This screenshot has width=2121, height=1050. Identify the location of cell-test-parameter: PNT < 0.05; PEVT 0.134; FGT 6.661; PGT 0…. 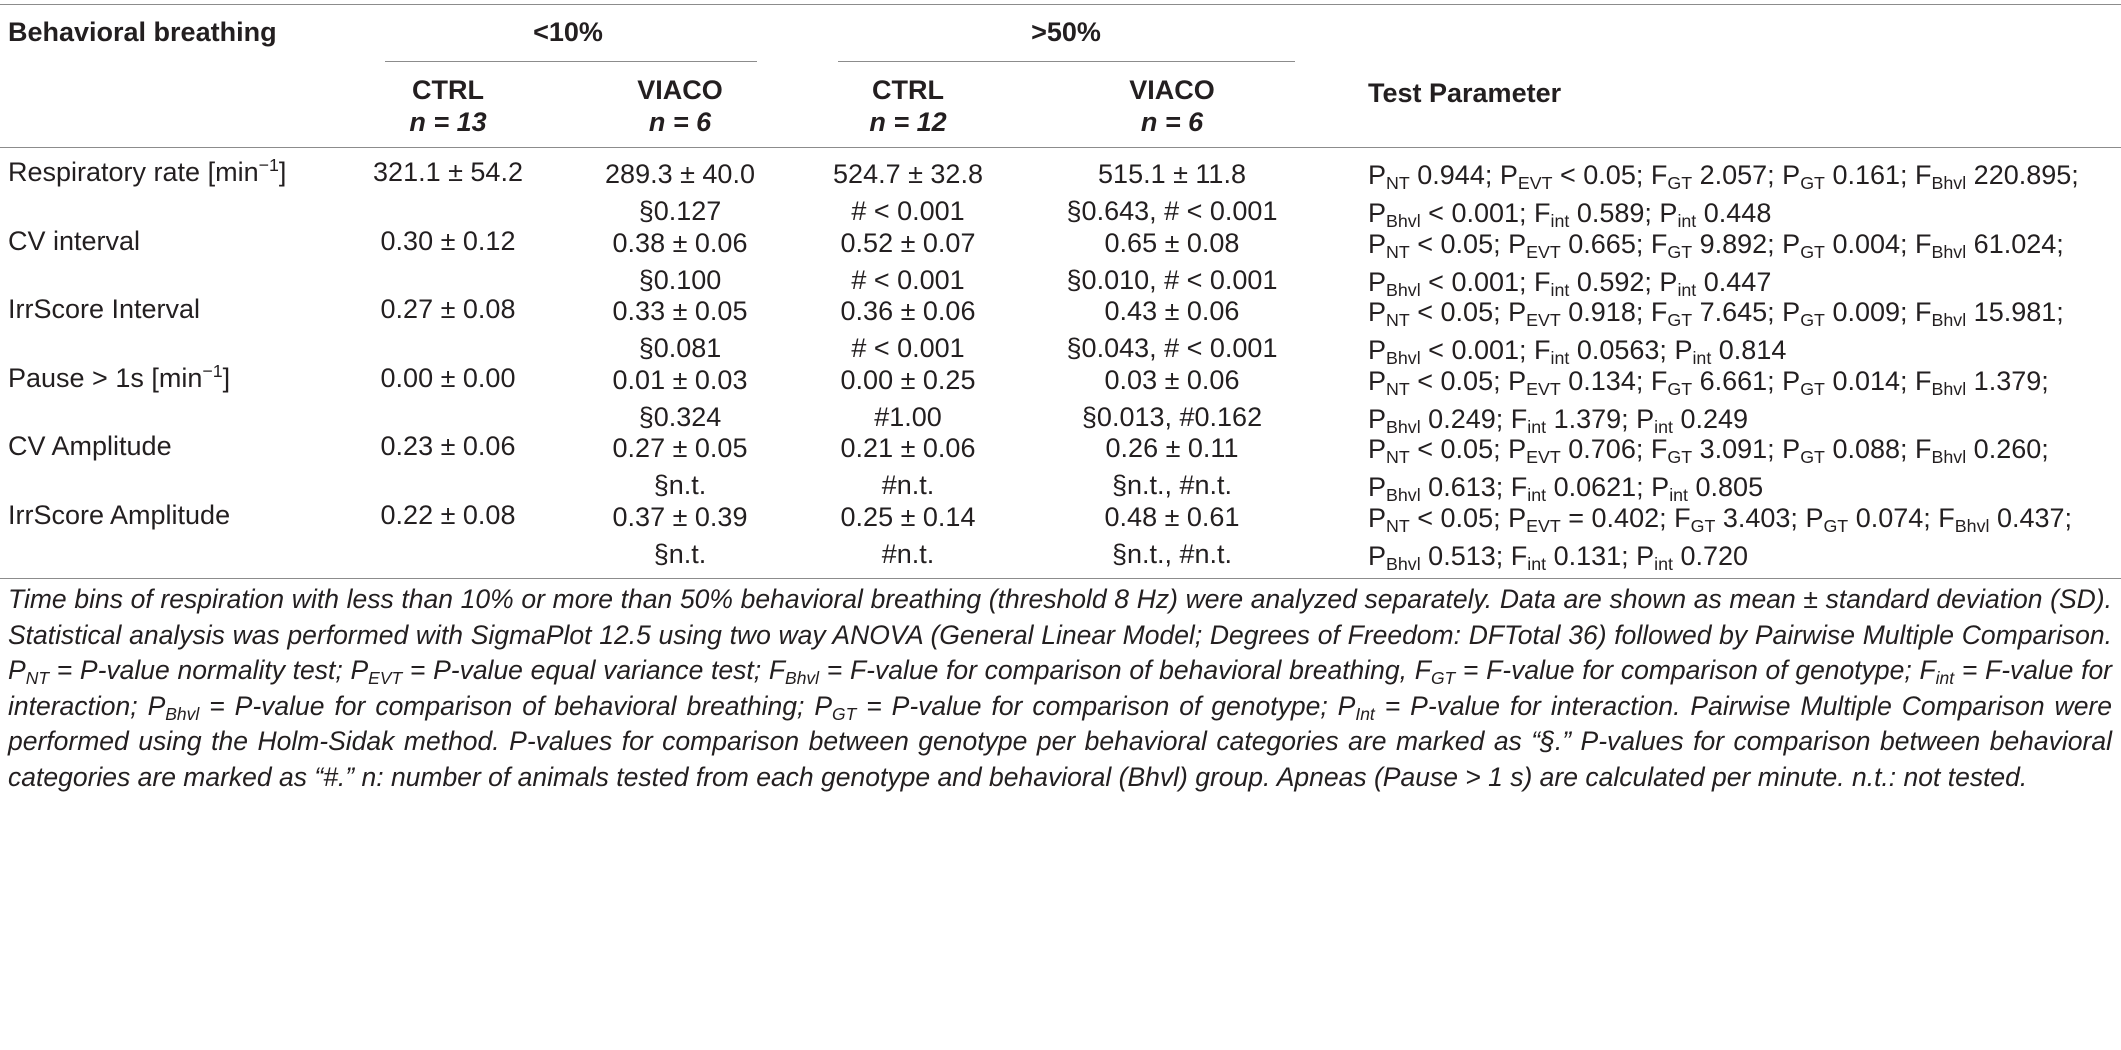
(1708, 401).